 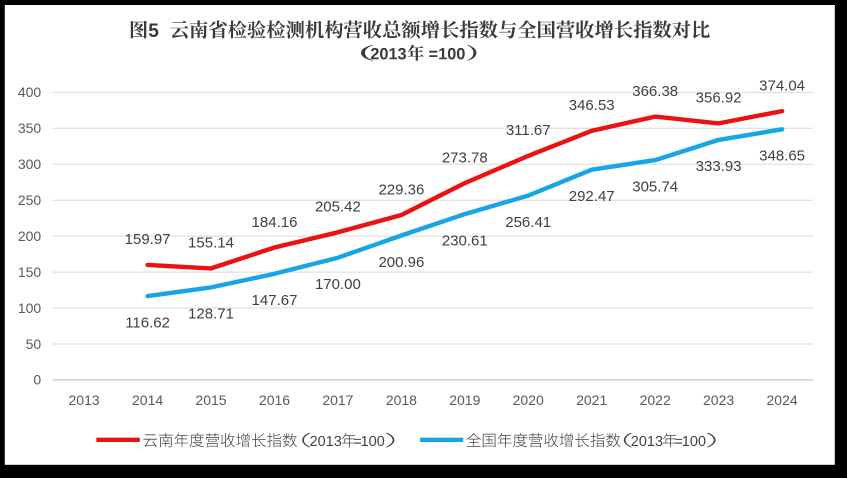 What do you see at coordinates (148, 239) in the screenshot?
I see `svg-text: 159.97` at bounding box center [148, 239].